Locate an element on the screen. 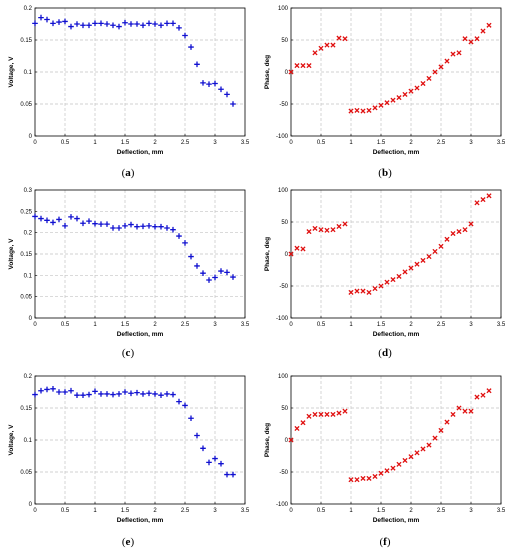  y-tick-label: -100 is located at coordinates (282, 319).